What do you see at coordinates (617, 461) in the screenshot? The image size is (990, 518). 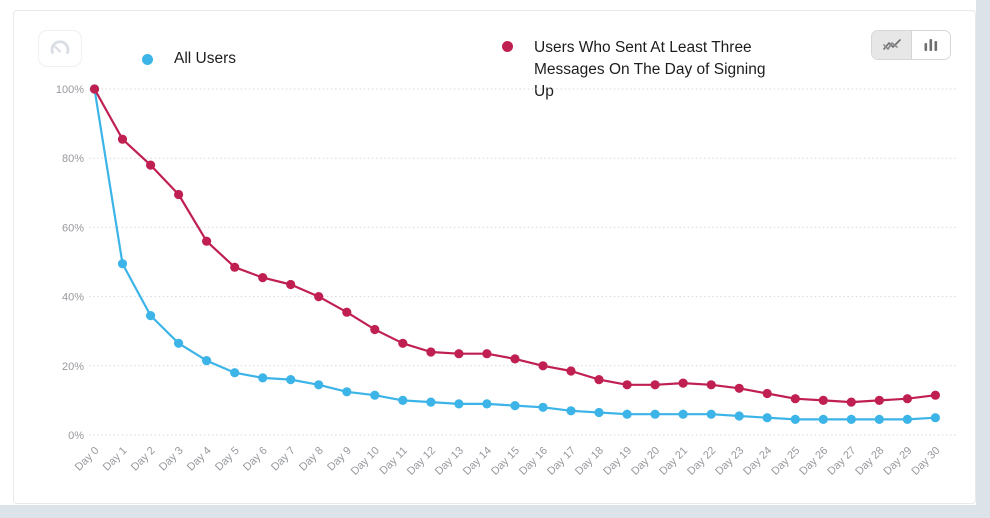 I see `svg-text: Day 19` at bounding box center [617, 461].